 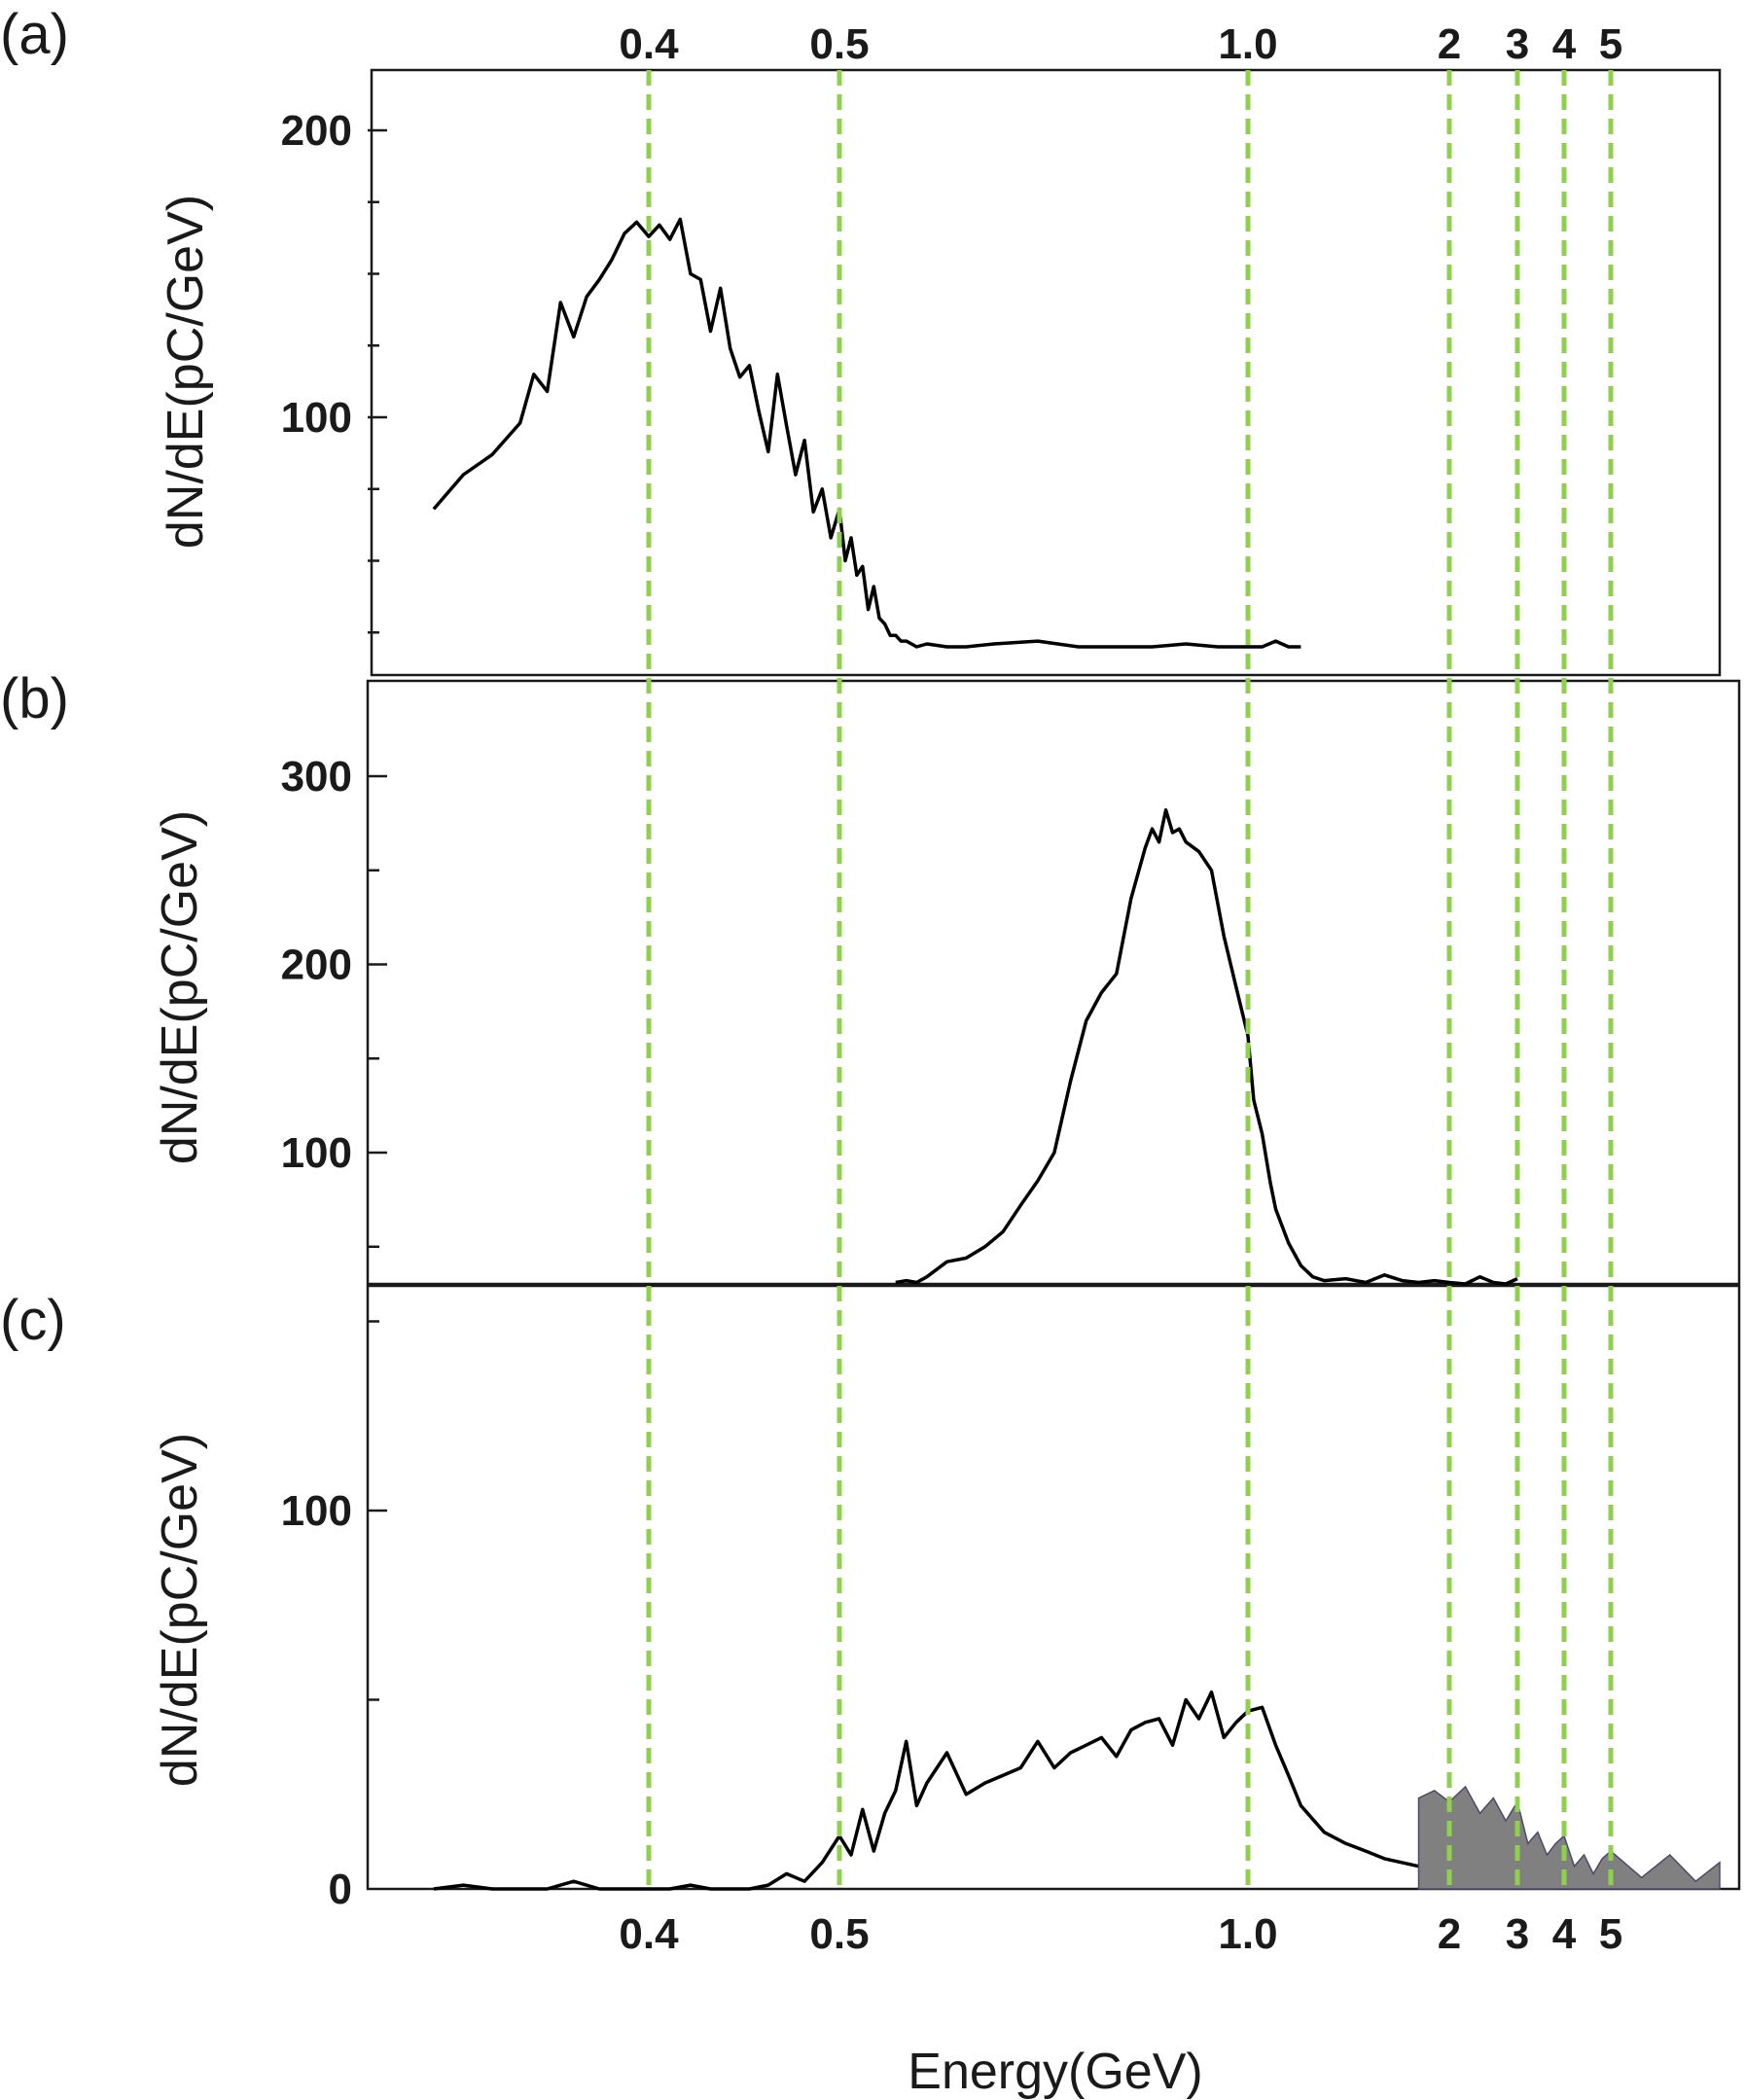 What do you see at coordinates (1569, 1838) in the screenshot?
I see `panel-c-shaded-area` at bounding box center [1569, 1838].